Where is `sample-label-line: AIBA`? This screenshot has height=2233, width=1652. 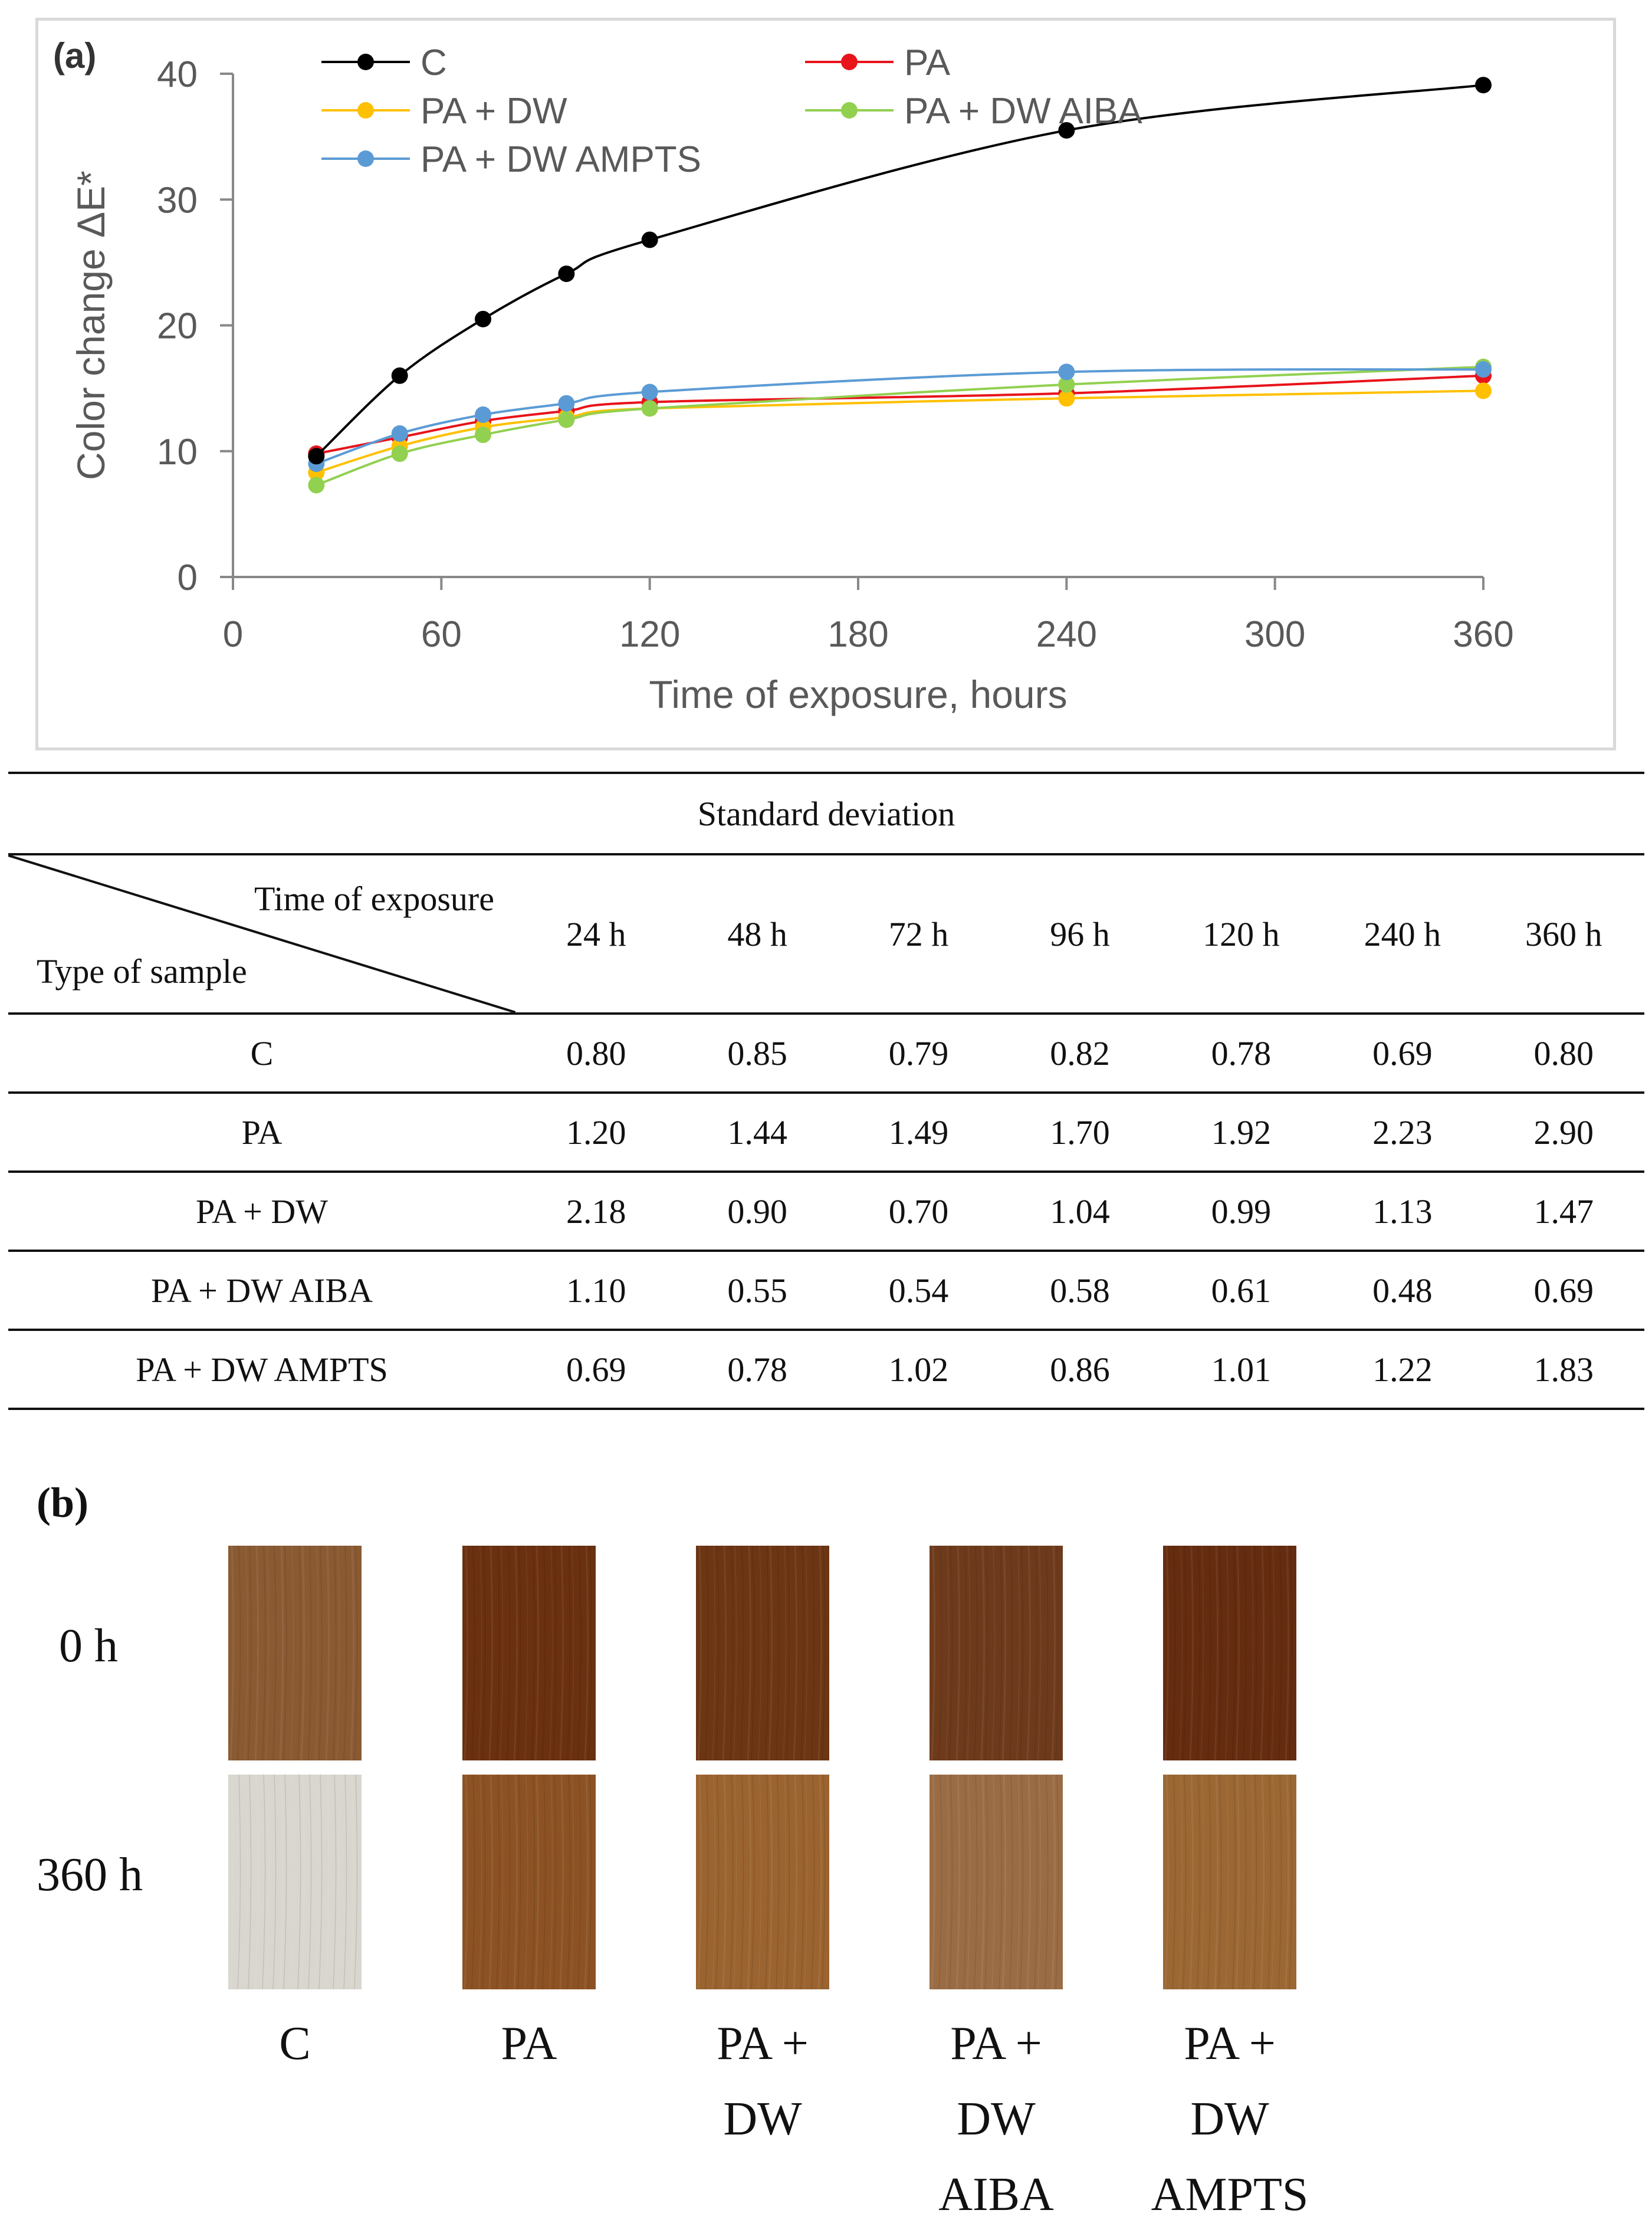 sample-label-line: AIBA is located at coordinates (996, 2195).